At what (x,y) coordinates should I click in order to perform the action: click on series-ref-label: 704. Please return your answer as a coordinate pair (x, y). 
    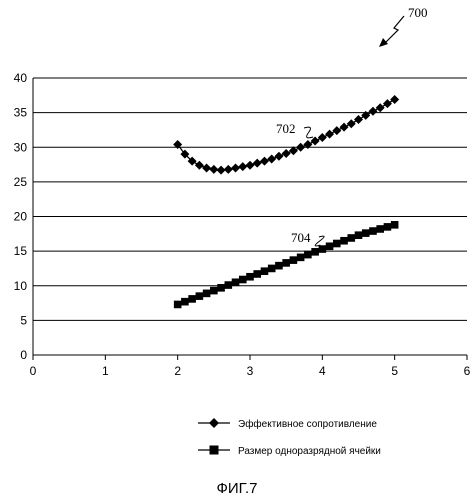
    Looking at the image, I should click on (301, 237).